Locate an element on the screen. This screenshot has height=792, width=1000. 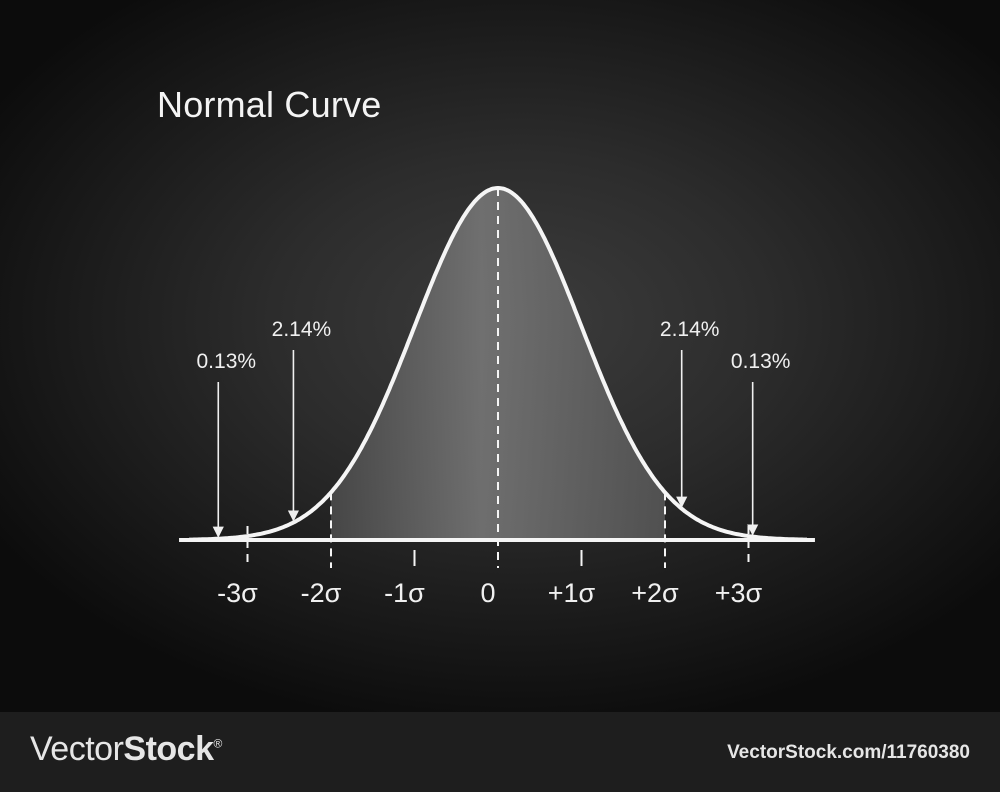
tick-label: +1σ is located at coordinates (572, 593).